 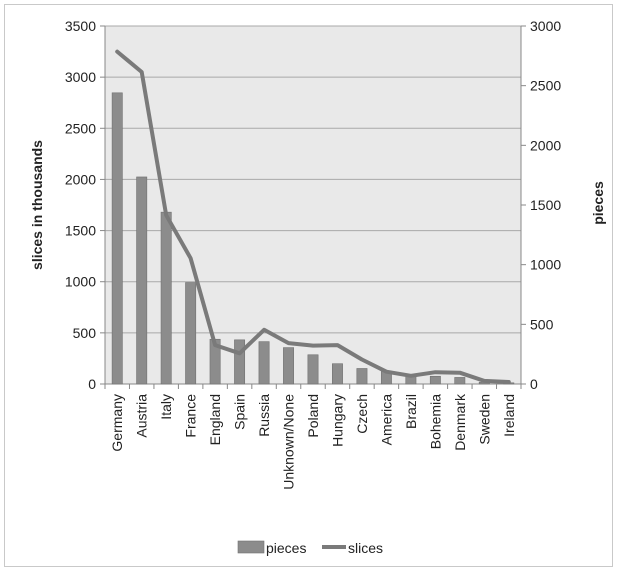 What do you see at coordinates (509, 415) in the screenshot?
I see `category-label: Ireland` at bounding box center [509, 415].